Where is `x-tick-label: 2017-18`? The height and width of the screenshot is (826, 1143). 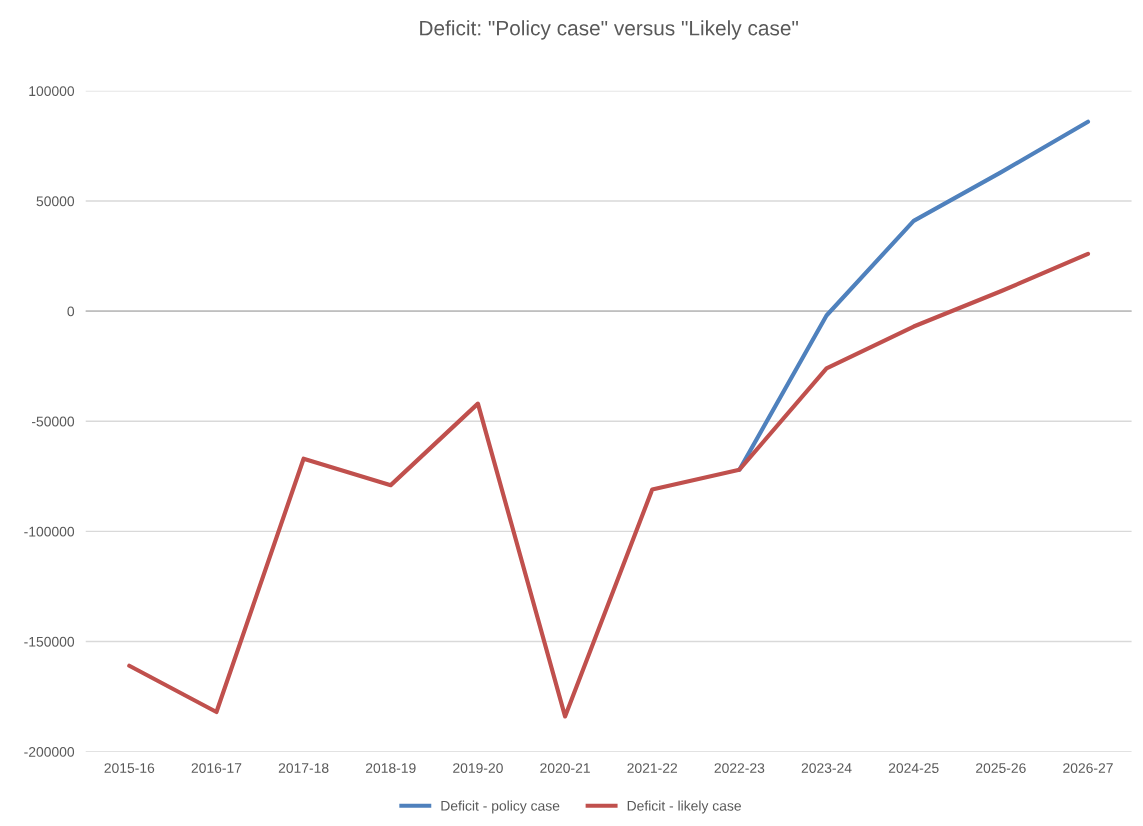
x-tick-label: 2017-18 is located at coordinates (303, 768).